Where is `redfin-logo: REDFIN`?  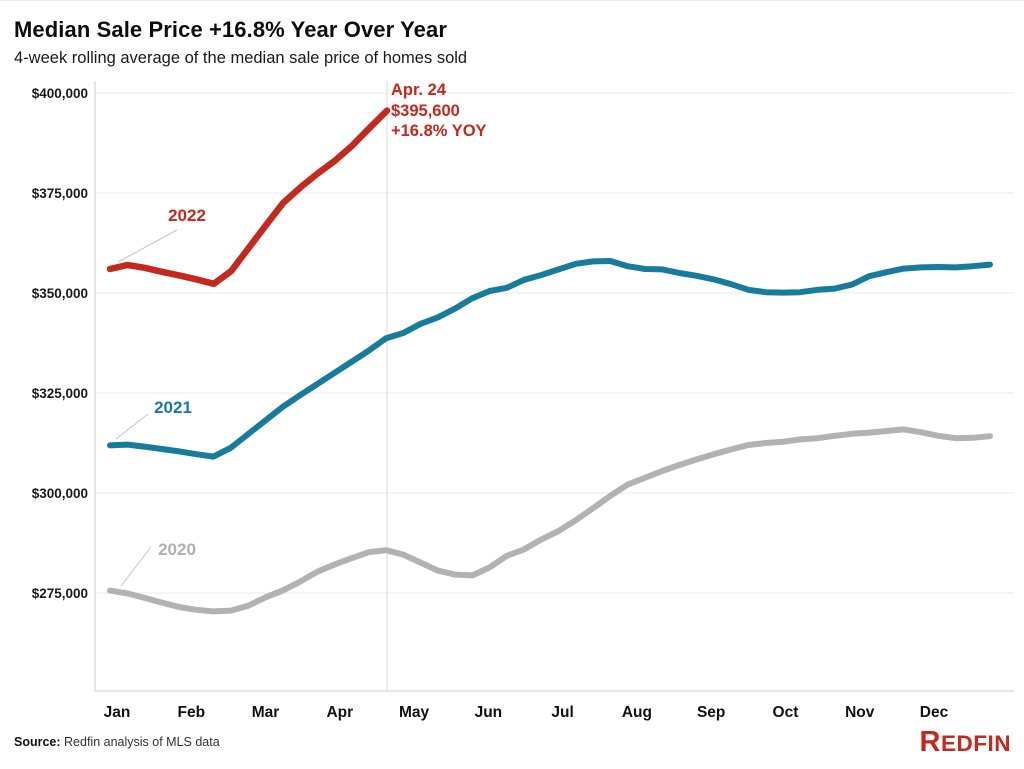
redfin-logo: REDFIN is located at coordinates (965, 744).